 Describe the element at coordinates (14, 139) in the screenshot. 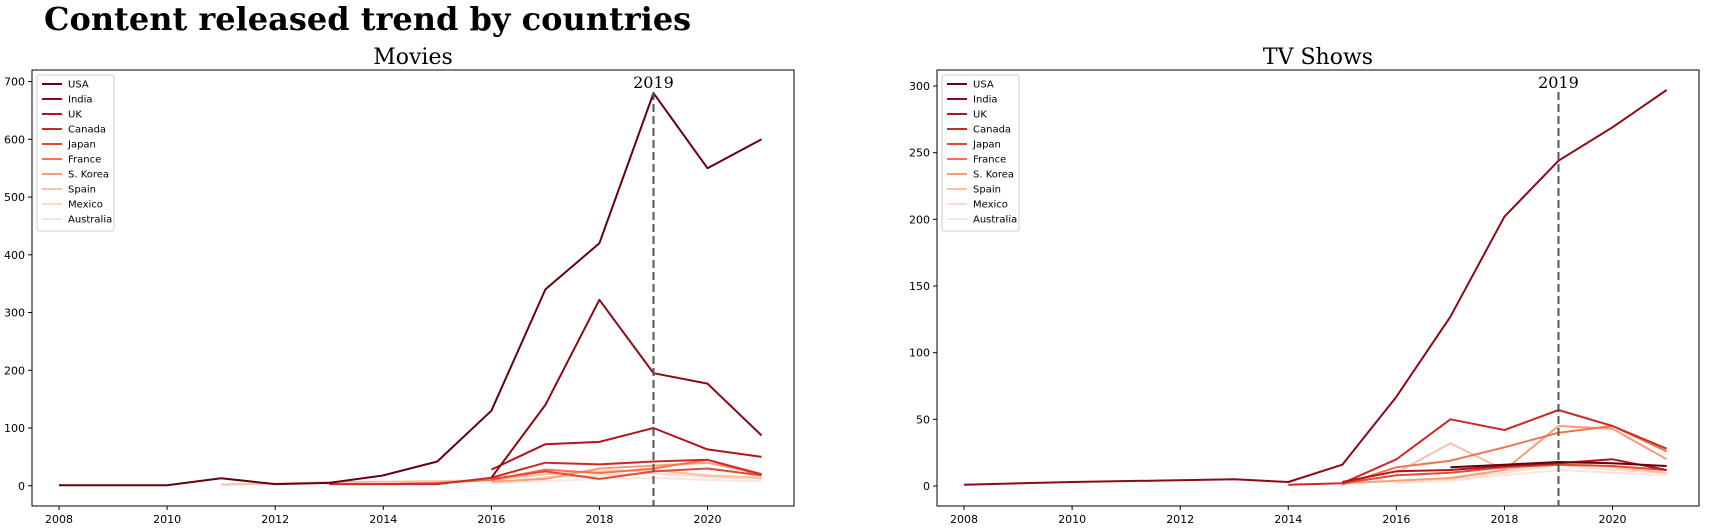

I see `y-tick-label: 600` at that location.